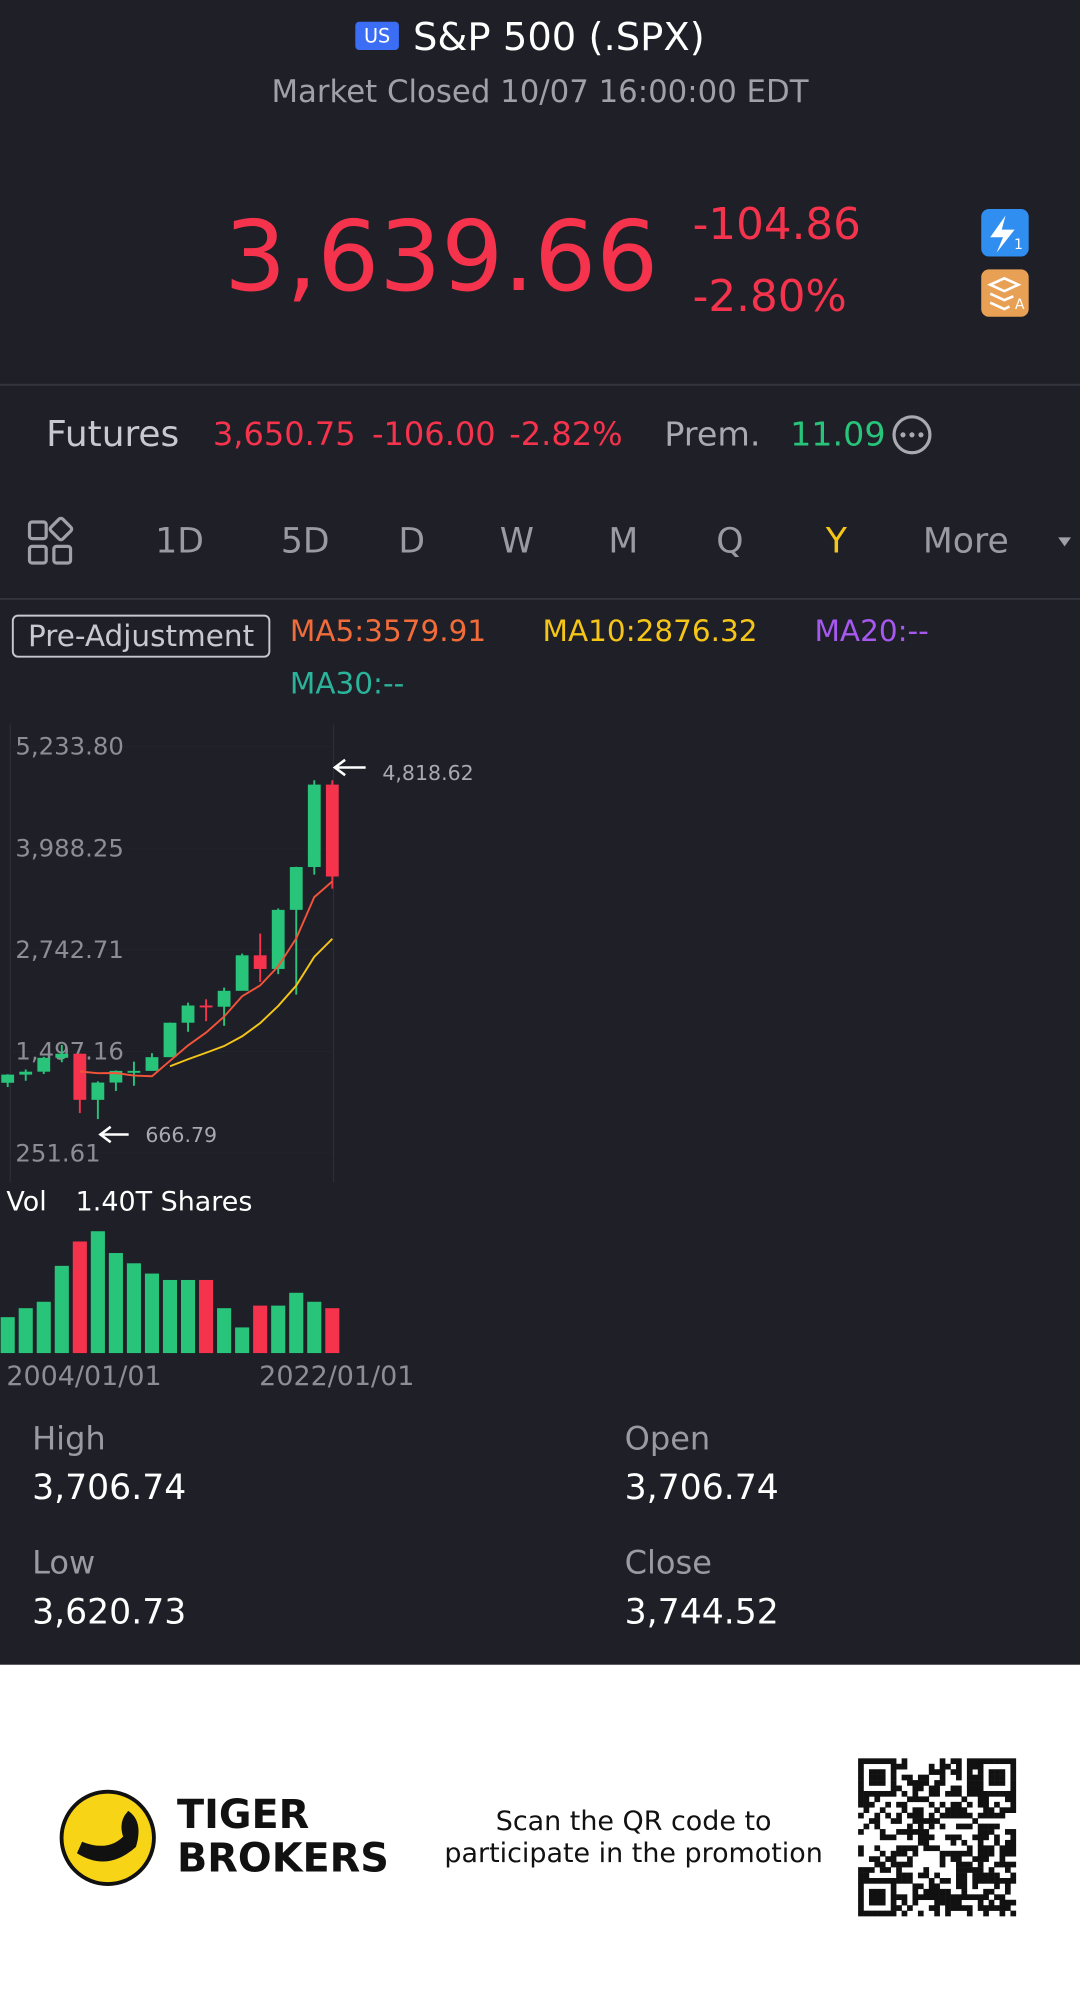  I want to click on layout-icon, so click(50, 540).